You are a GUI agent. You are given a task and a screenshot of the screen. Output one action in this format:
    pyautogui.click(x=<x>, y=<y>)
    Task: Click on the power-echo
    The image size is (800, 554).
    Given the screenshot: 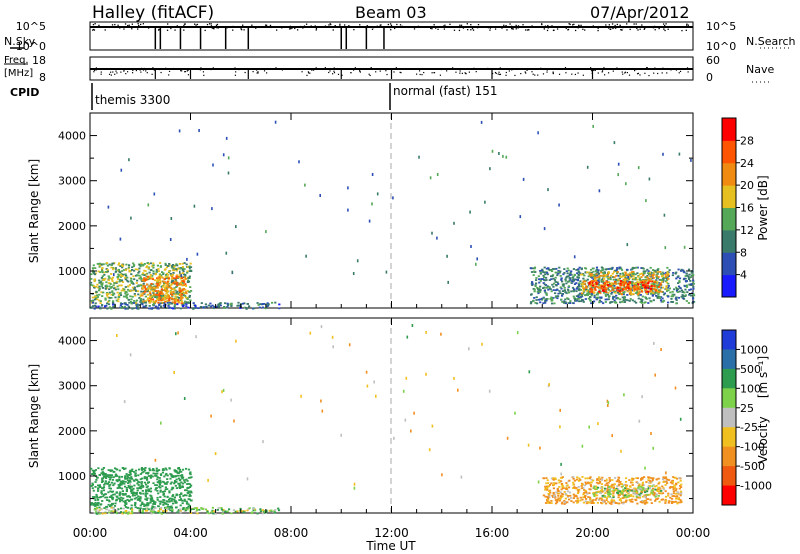 What is the action you would take?
    pyautogui.click(x=306, y=256)
    